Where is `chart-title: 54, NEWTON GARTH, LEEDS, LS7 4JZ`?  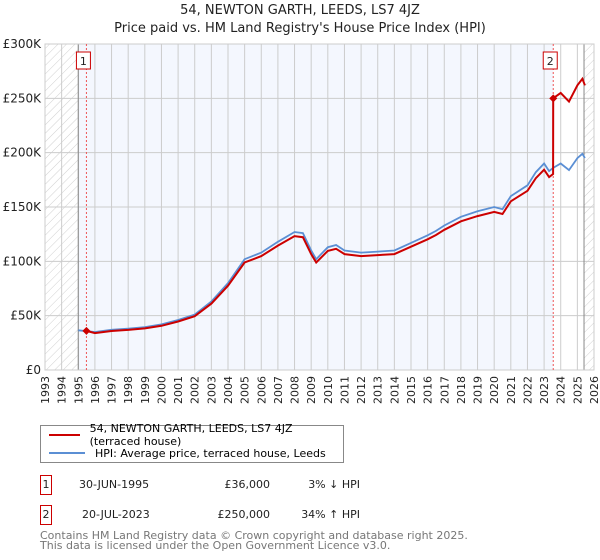
chart-title: 54, NEWTON GARTH, LEEDS, LS7 4JZ is located at coordinates (300, 10).